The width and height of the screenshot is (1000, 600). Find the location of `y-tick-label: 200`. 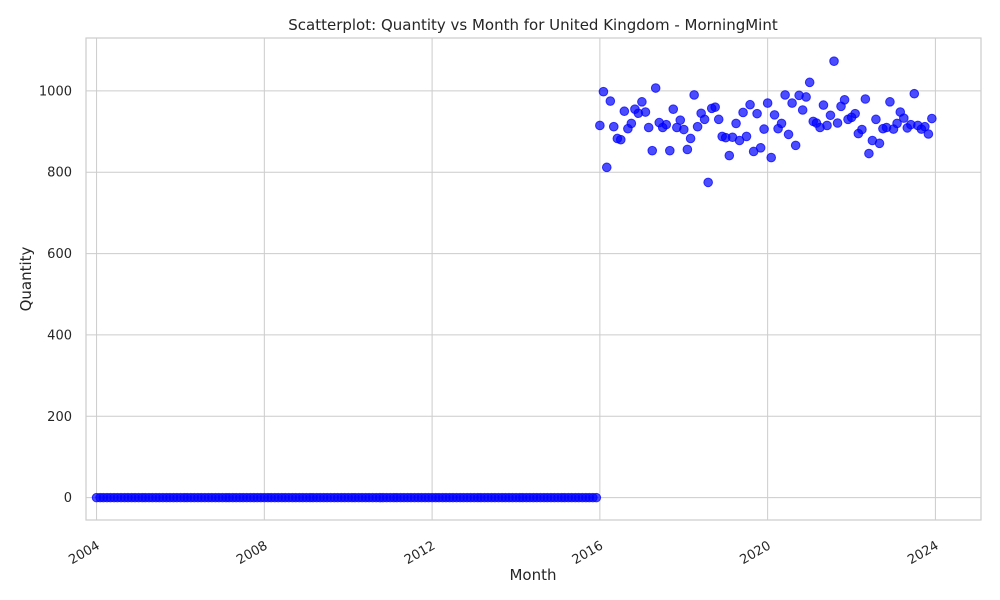

y-tick-label: 200 is located at coordinates (59, 417).